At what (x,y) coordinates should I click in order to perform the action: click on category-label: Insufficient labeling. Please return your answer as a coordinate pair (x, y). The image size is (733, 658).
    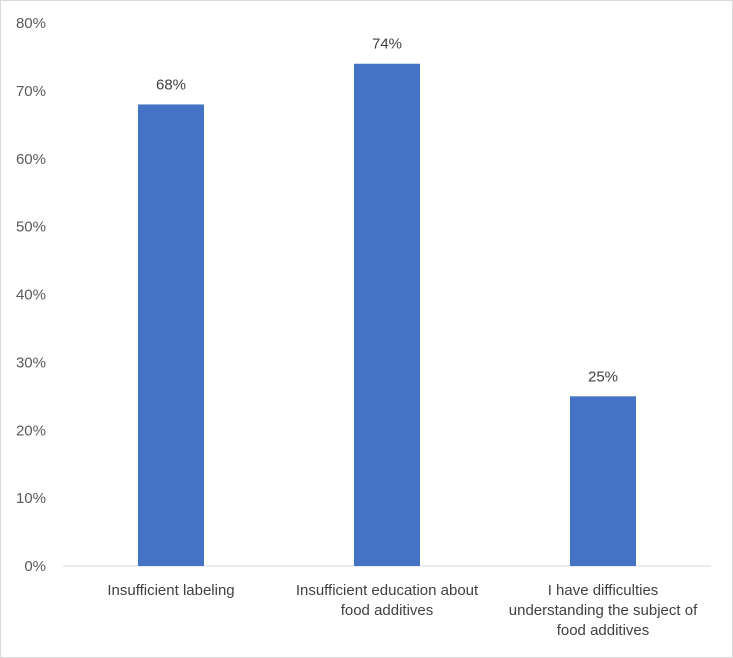
    Looking at the image, I should click on (170, 590).